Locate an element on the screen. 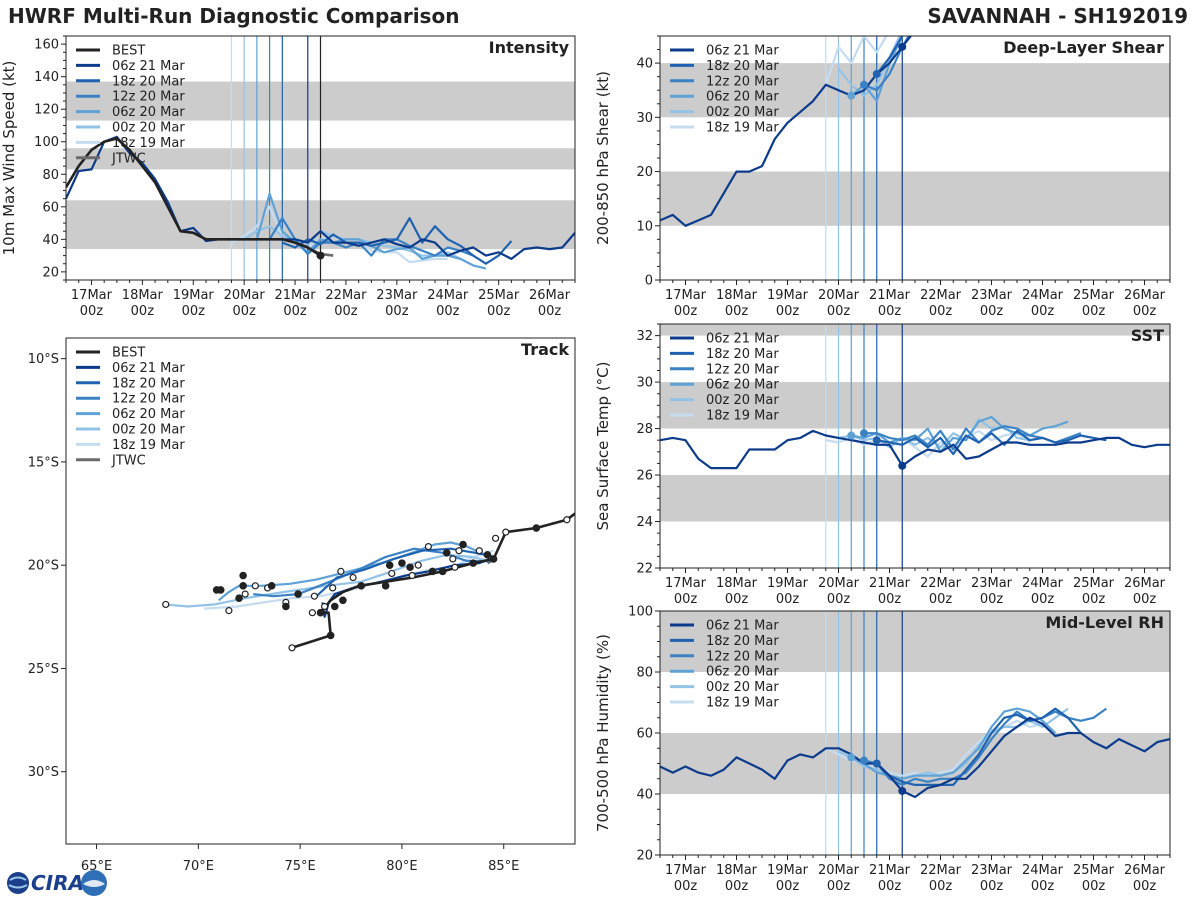  y-tick-label: 160 is located at coordinates (46, 45).